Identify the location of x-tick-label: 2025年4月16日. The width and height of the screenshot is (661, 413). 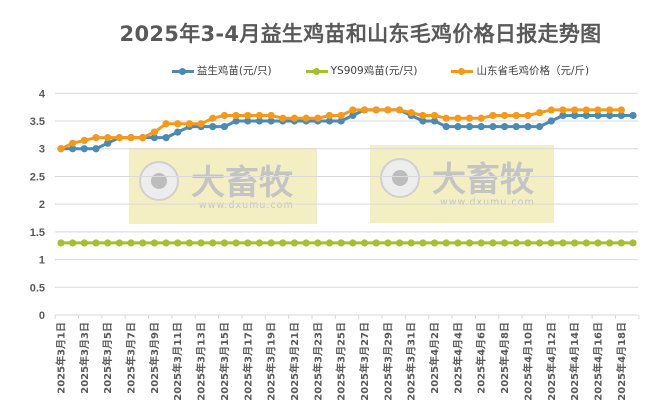
(597, 361).